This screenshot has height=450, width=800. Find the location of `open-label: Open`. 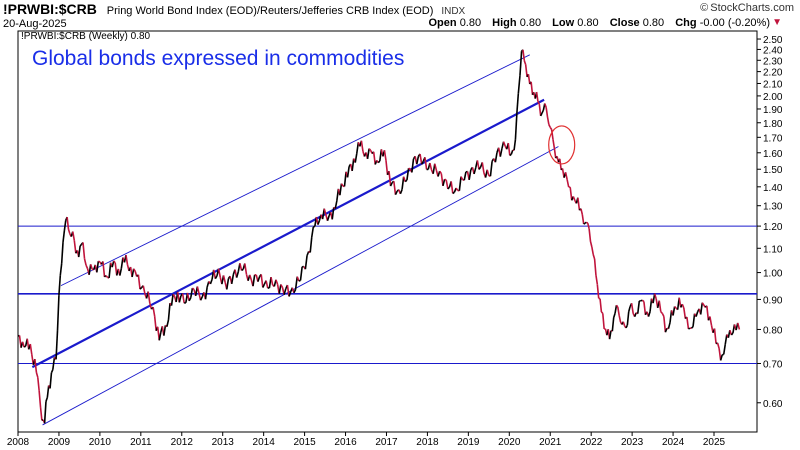

open-label: Open is located at coordinates (442, 23).